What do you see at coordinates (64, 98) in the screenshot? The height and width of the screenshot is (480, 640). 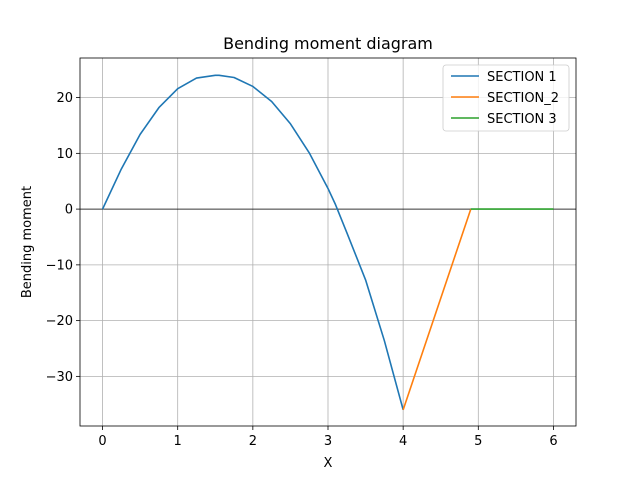 I see `y-tick-label: 20` at bounding box center [64, 98].